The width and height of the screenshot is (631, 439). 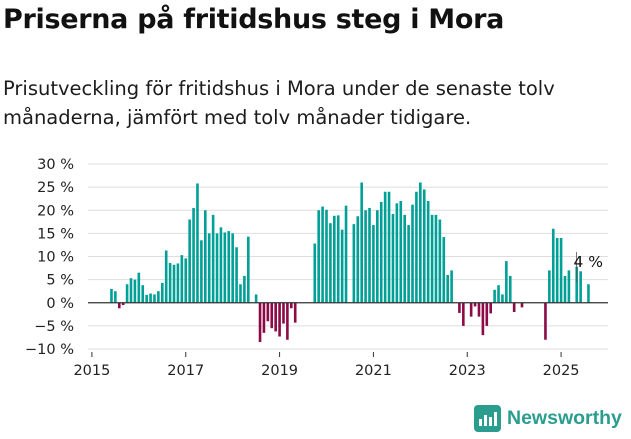 What do you see at coordinates (60, 281) in the screenshot?
I see `y-tick-label: 5 %` at bounding box center [60, 281].